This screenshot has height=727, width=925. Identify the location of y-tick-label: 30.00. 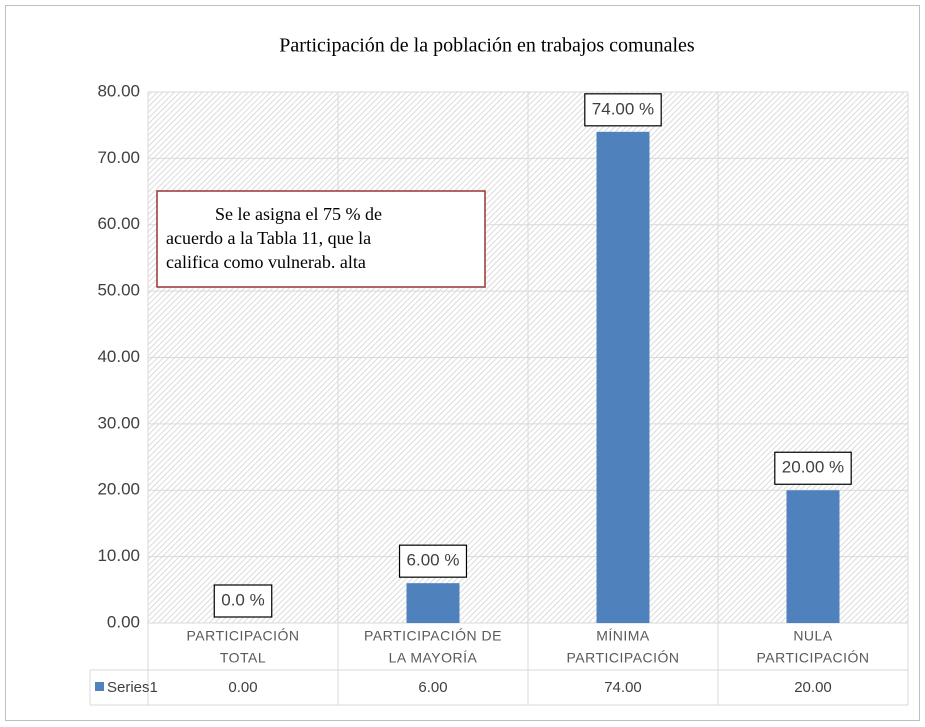
(118, 422).